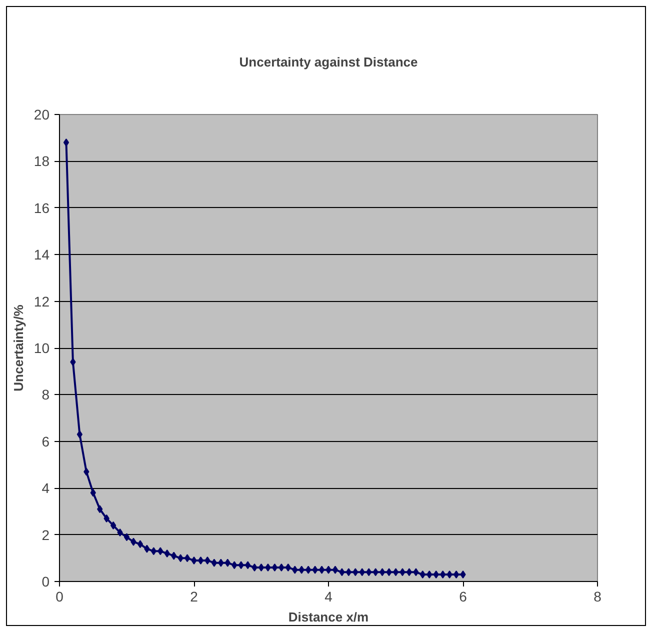 This screenshot has width=655, height=633. I want to click on y-tick-label: 14, so click(42, 254).